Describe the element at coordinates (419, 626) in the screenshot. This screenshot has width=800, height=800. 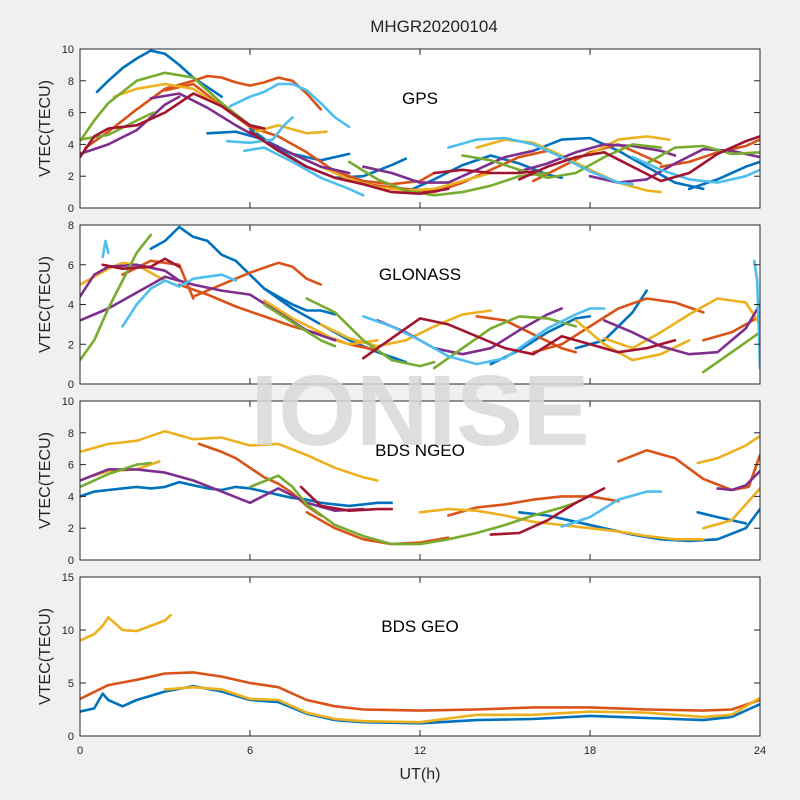
I see `panel-label: BDS GEO` at that location.